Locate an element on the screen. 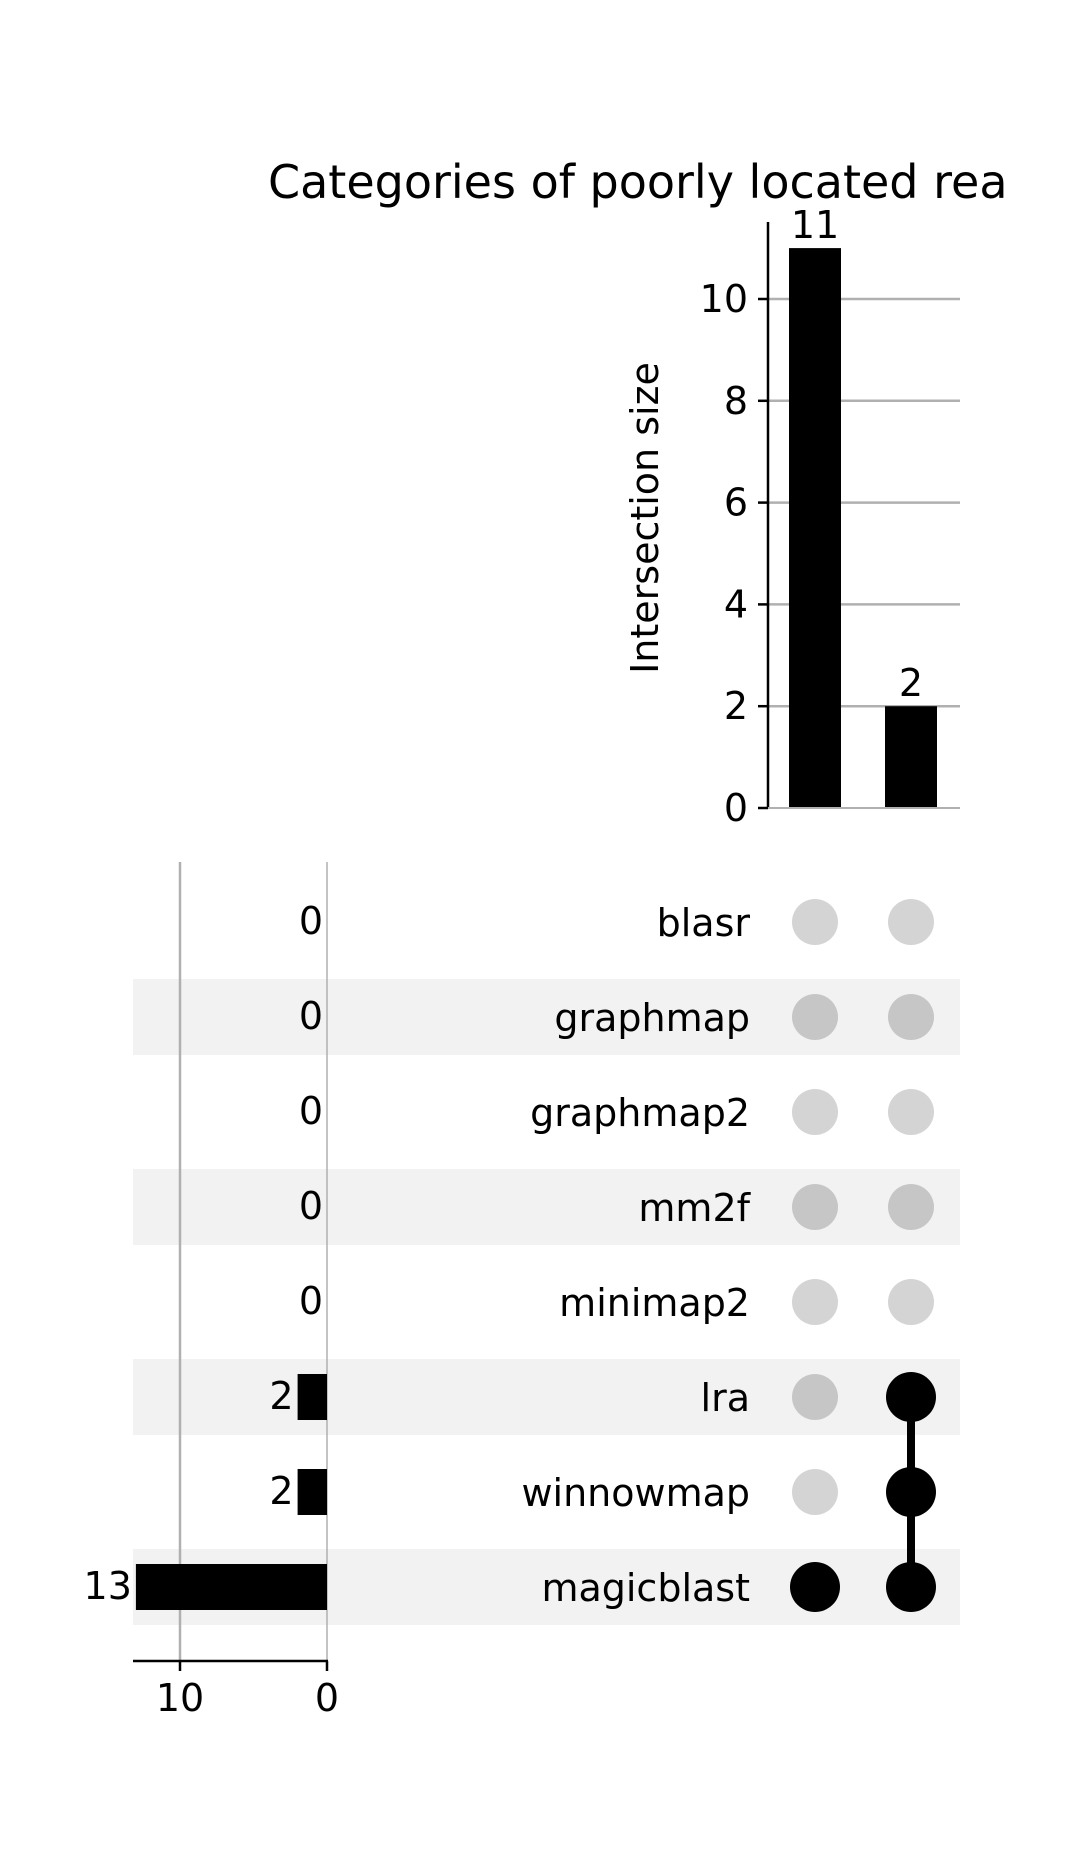 This screenshot has height=1866, width=1066. matrix-dot-1-minimap2 is located at coordinates (911, 1302).